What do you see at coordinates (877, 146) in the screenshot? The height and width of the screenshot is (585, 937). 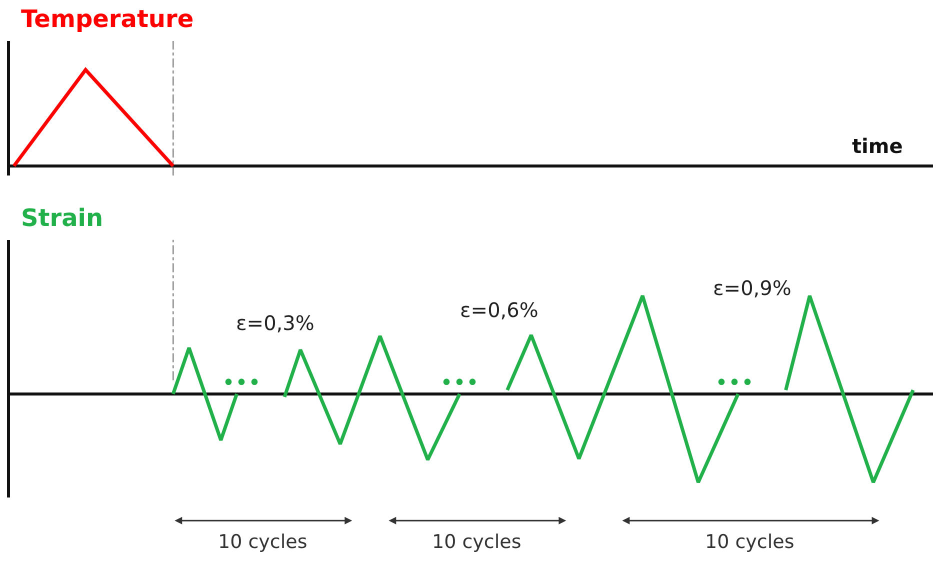 I see `x-axis-title: time` at bounding box center [877, 146].